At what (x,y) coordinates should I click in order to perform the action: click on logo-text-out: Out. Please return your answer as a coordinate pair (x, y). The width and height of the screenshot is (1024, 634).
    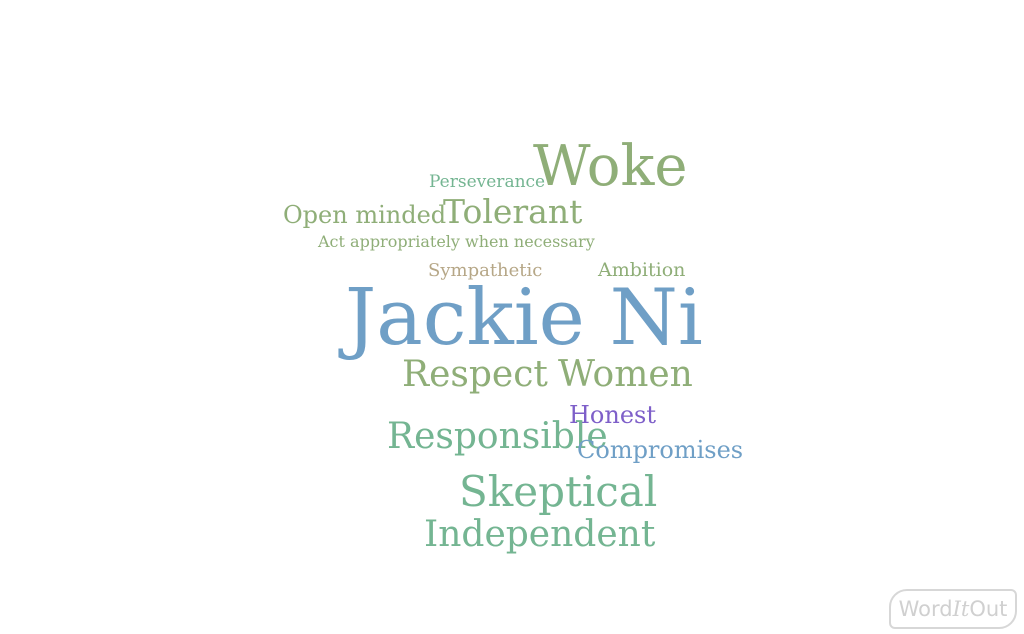
    Looking at the image, I should click on (988, 609).